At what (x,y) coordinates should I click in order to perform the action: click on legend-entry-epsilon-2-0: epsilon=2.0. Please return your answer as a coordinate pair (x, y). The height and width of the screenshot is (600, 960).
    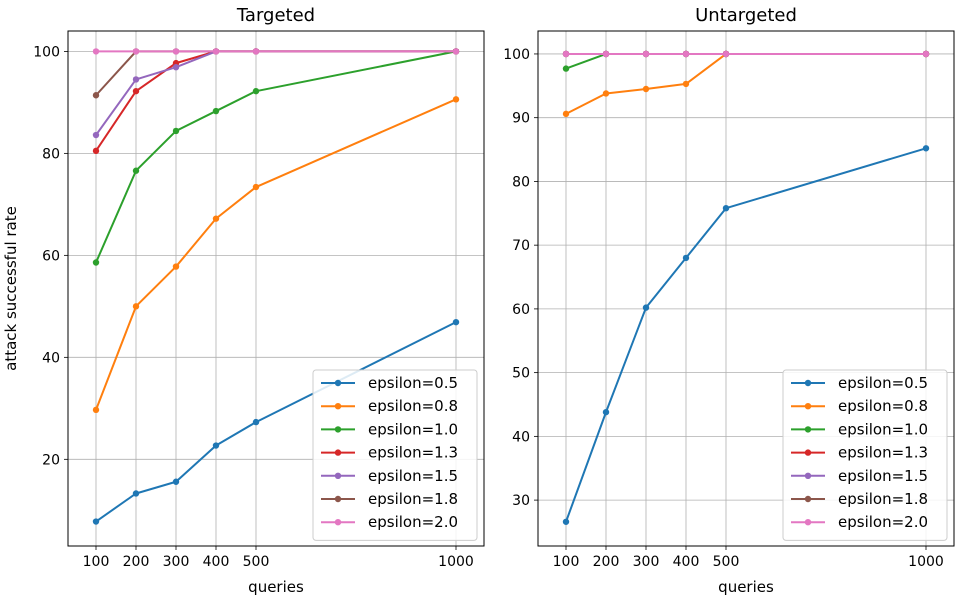
    Looking at the image, I should click on (859, 522).